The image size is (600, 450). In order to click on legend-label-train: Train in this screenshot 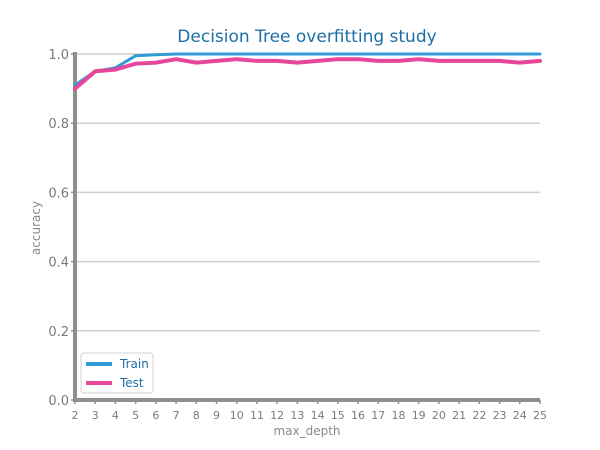, I will do `click(134, 364)`.